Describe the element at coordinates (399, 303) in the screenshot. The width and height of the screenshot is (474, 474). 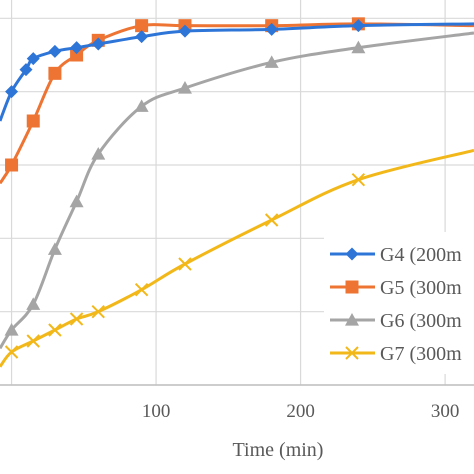
I see `legend: G4 (200m G5 (300m G6 (300m G7 (300m` at that location.